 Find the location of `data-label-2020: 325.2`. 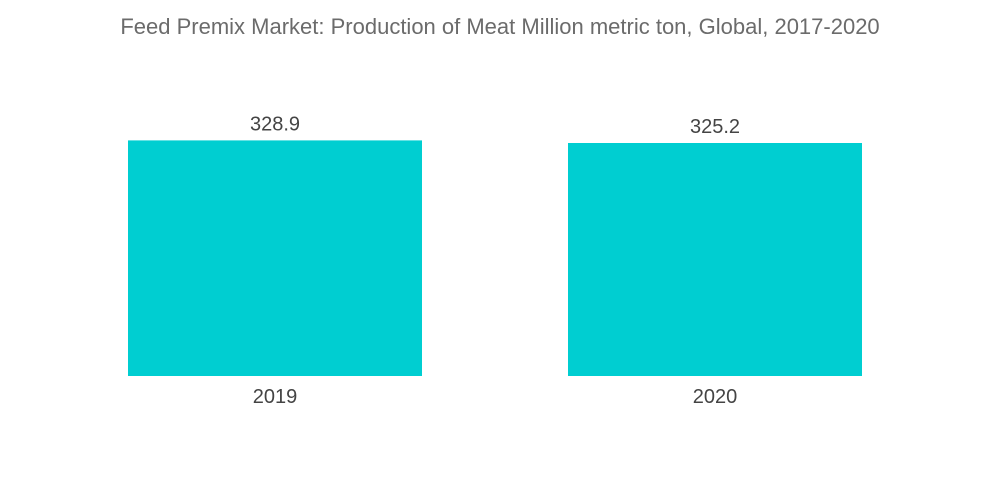

data-label-2020: 325.2 is located at coordinates (715, 127).